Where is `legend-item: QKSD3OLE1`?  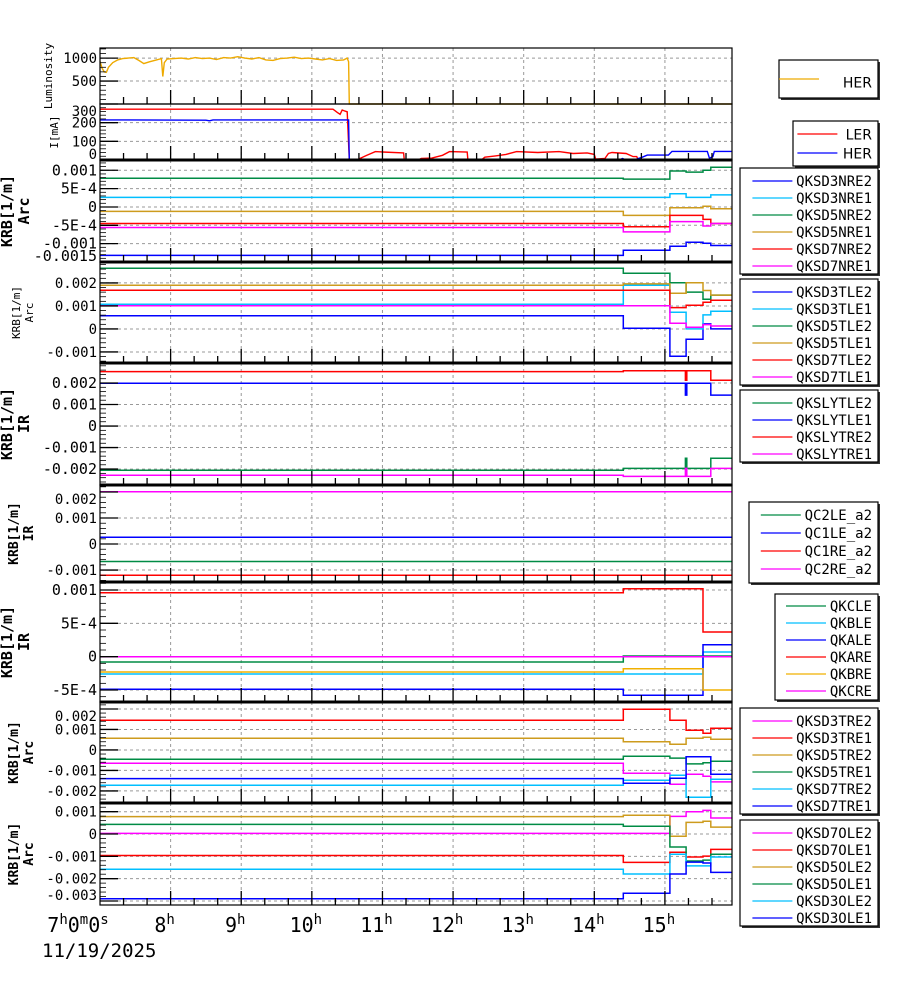 legend-item: QKSD3OLE1 is located at coordinates (812, 919).